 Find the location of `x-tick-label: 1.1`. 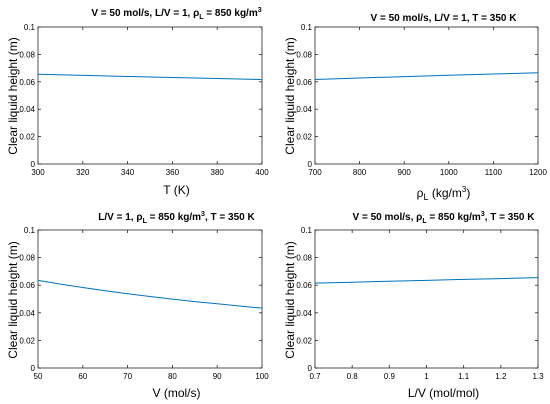

x-tick-label: 1.1 is located at coordinates (464, 376).